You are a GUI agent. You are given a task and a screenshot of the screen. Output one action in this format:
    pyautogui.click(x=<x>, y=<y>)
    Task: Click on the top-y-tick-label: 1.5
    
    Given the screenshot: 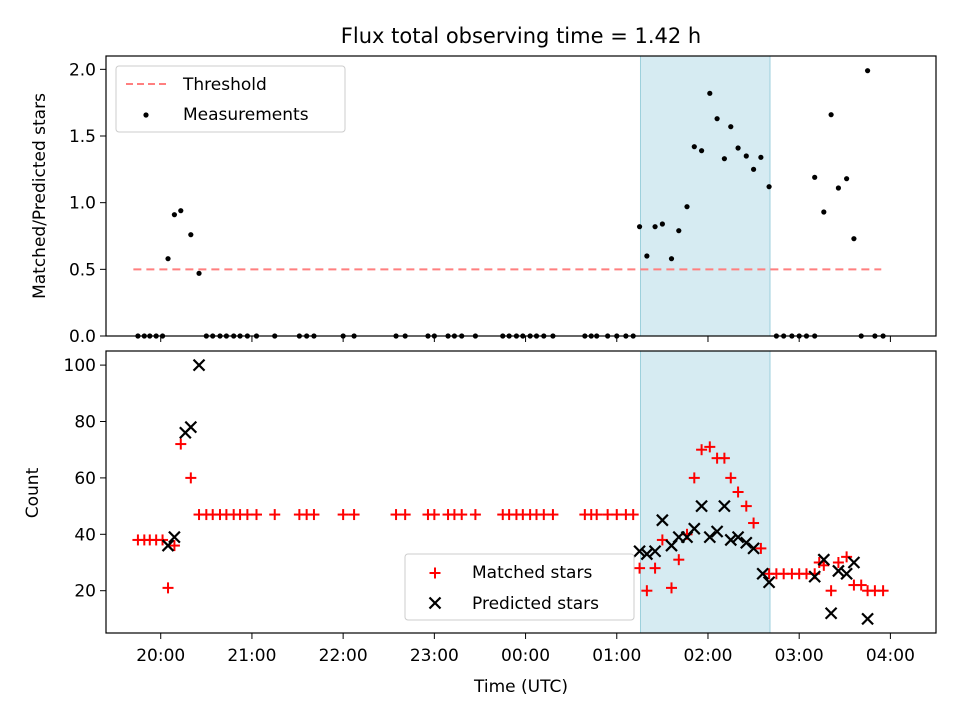 What is the action you would take?
    pyautogui.click(x=82, y=137)
    